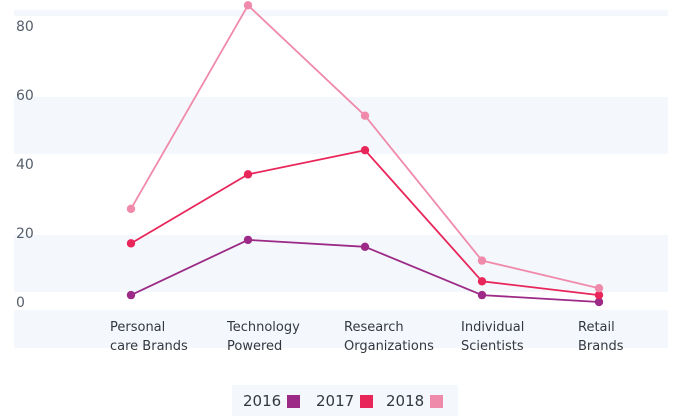 Image resolution: width=684 pixels, height=420 pixels. Describe the element at coordinates (262, 401) in the screenshot. I see `legend-label: 2016` at that location.